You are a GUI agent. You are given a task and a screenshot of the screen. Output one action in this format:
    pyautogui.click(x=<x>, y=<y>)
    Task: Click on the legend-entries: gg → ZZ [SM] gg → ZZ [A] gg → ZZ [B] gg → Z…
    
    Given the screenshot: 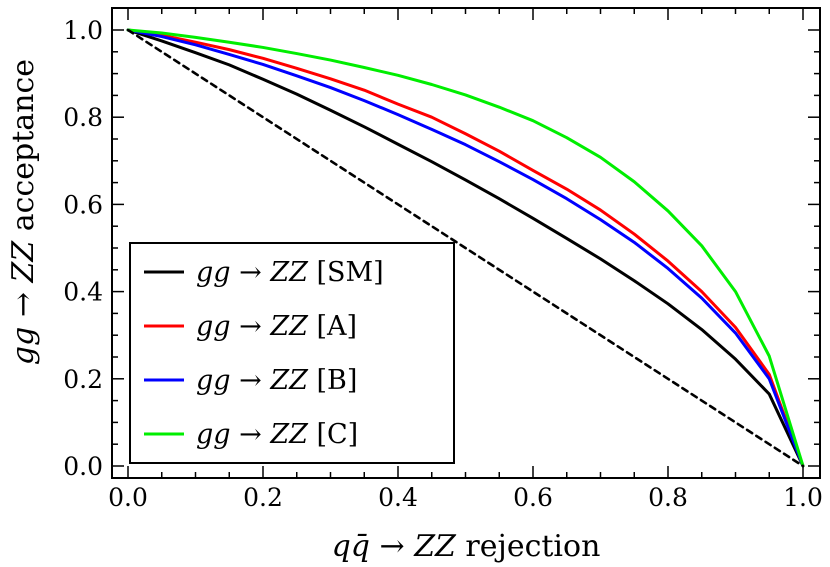 What is the action you would take?
    pyautogui.click(x=264, y=353)
    